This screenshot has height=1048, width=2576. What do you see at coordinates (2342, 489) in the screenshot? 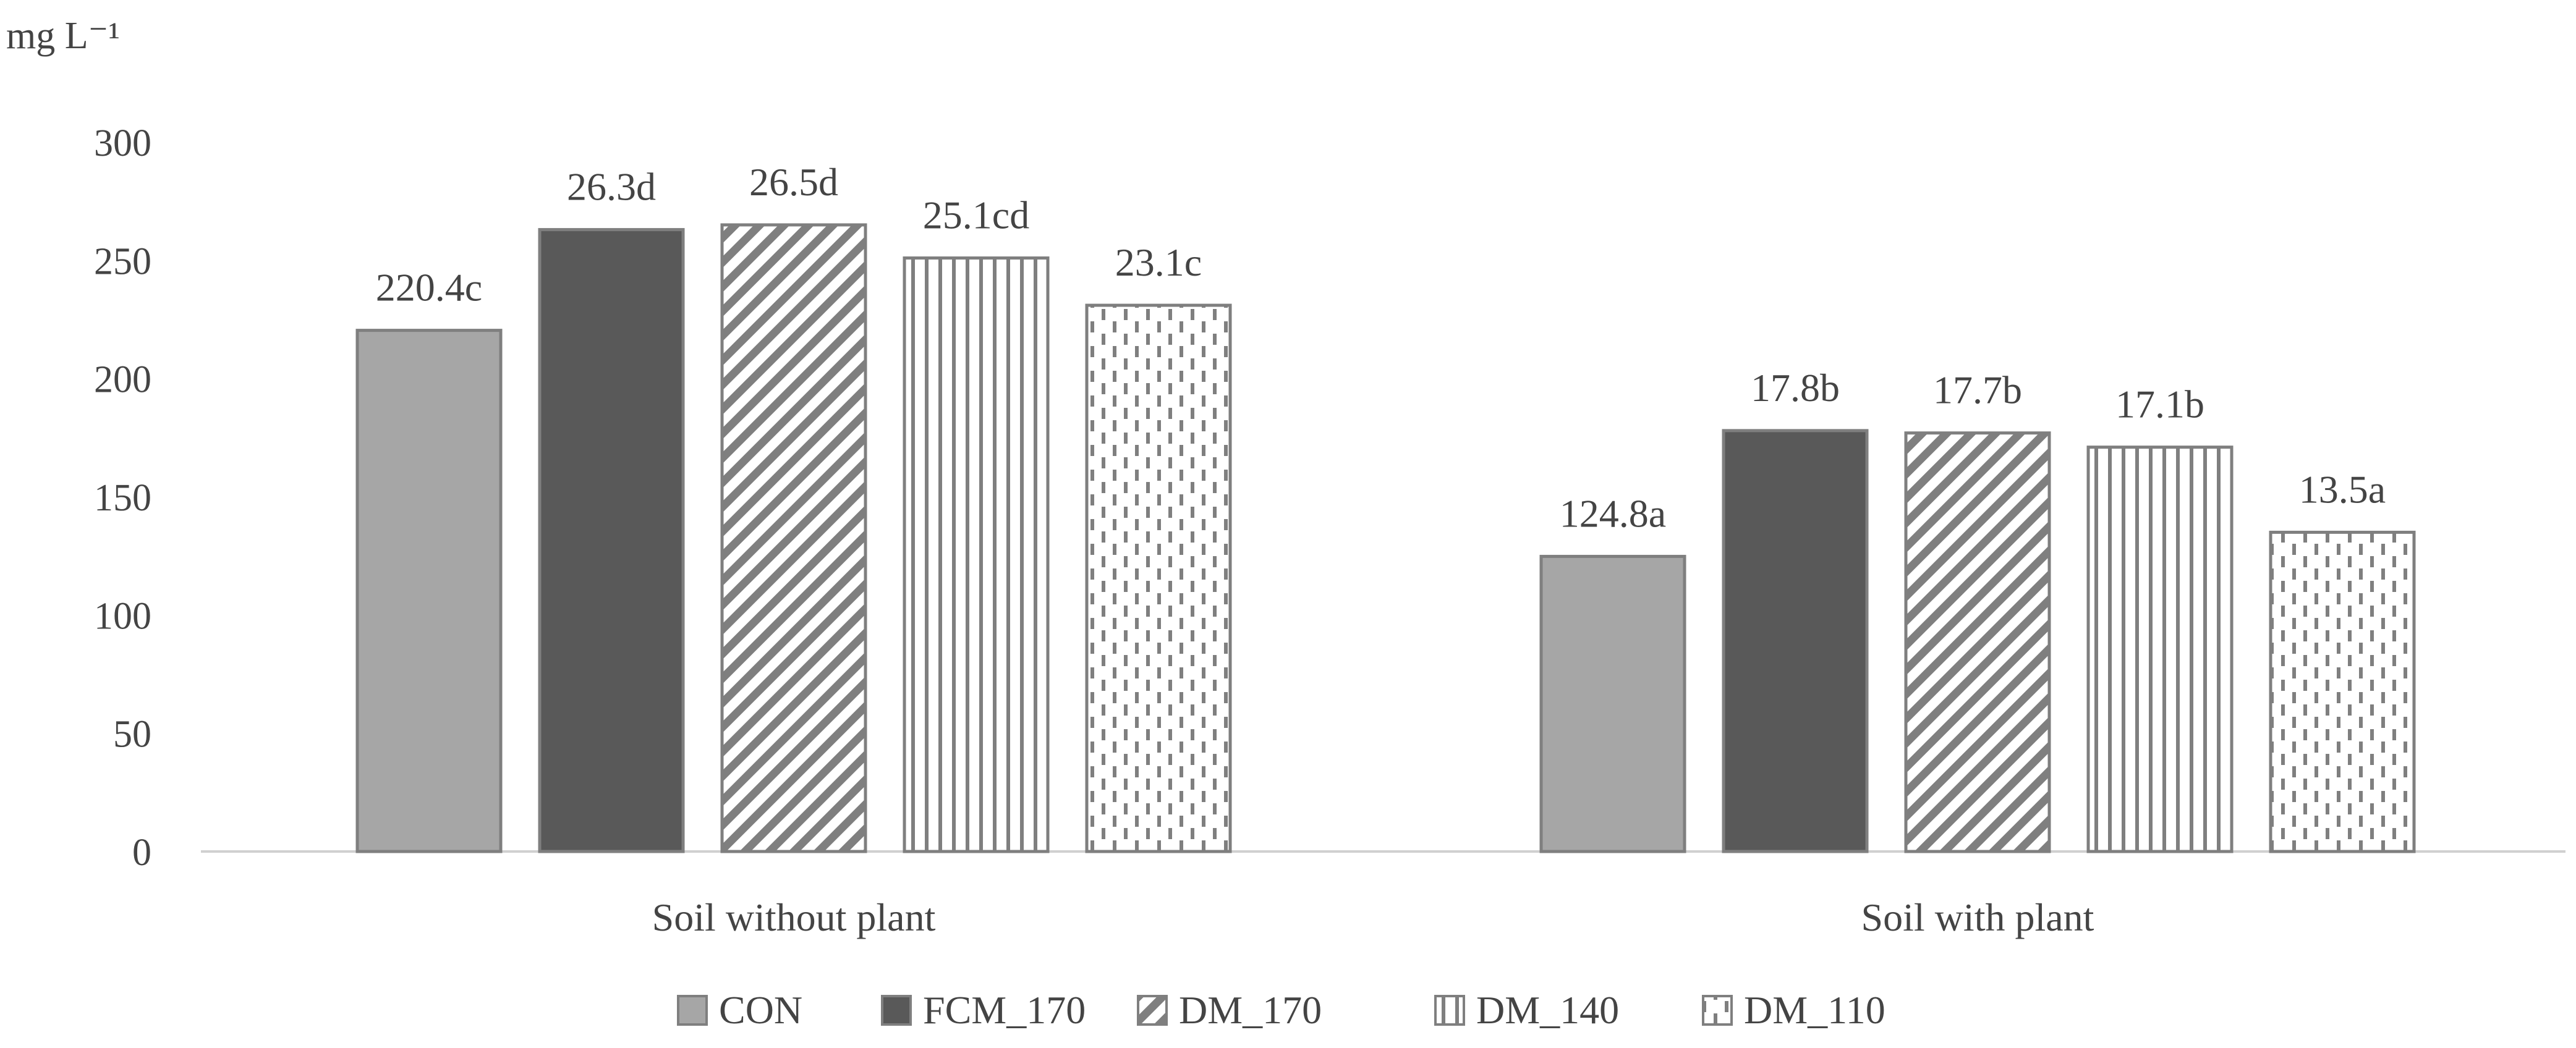
I see `data-label: 13.5a` at bounding box center [2342, 489].